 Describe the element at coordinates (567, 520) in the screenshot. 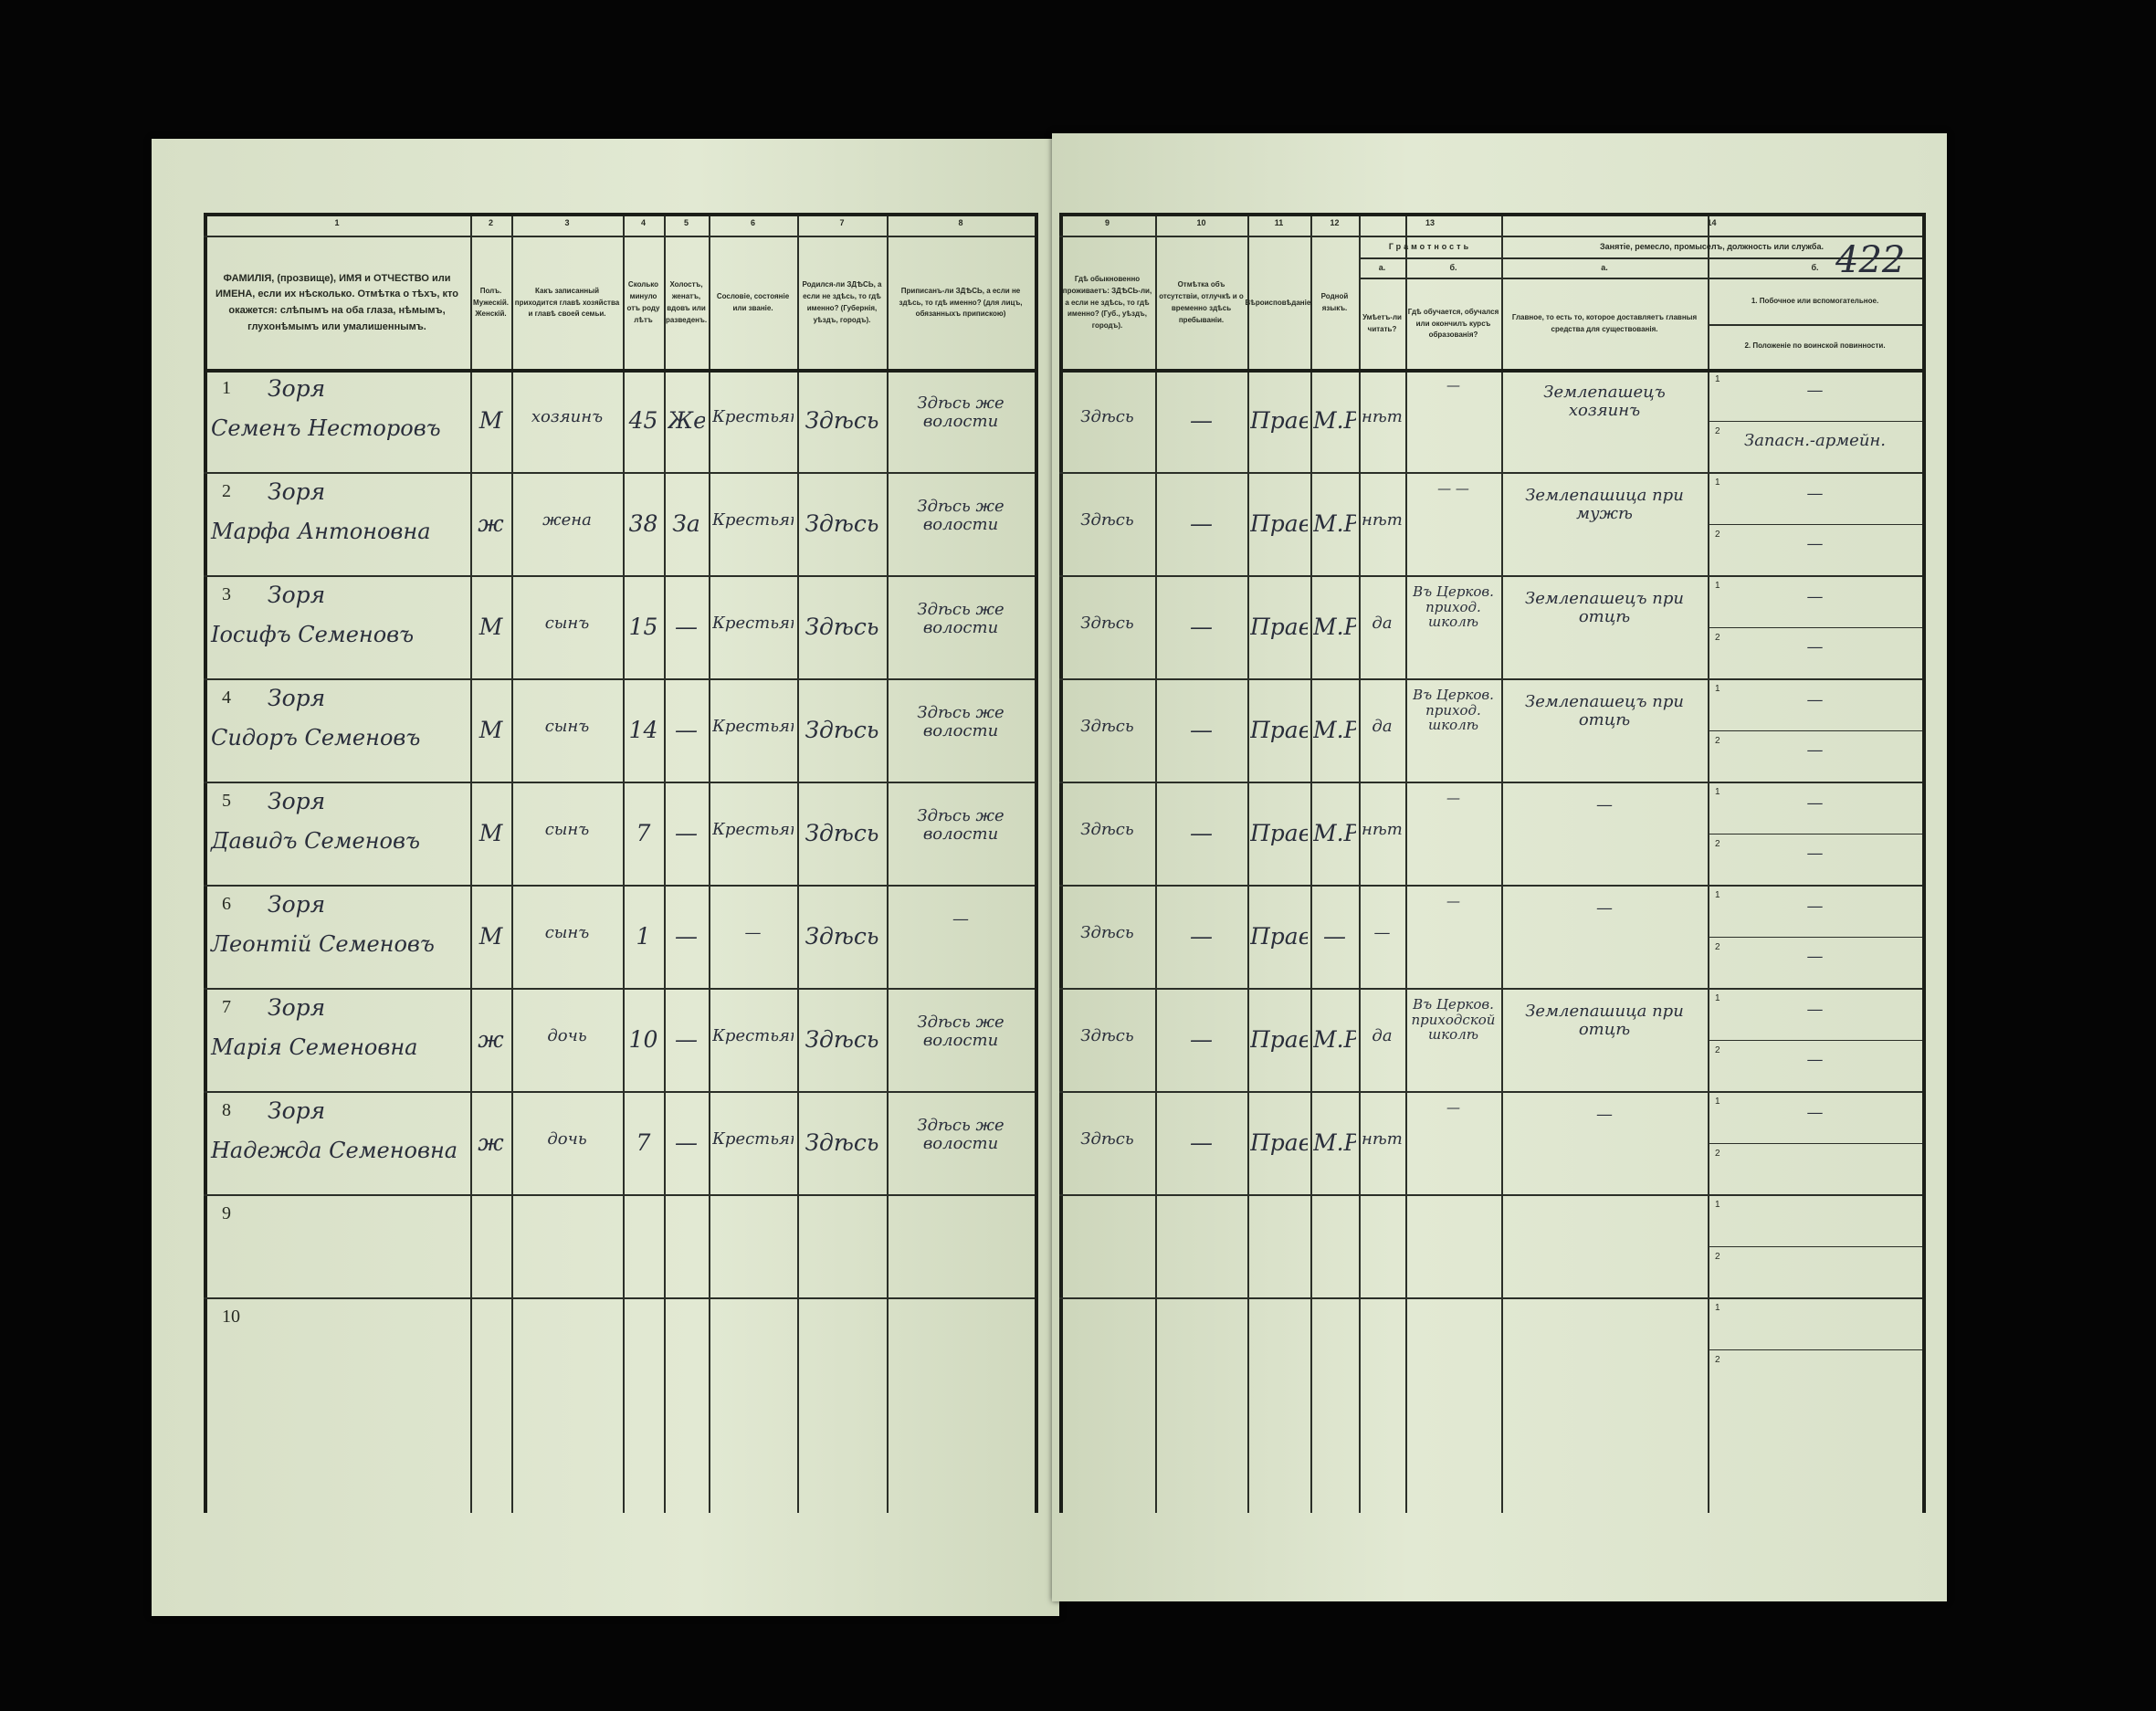

I see `relation: жена` at that location.